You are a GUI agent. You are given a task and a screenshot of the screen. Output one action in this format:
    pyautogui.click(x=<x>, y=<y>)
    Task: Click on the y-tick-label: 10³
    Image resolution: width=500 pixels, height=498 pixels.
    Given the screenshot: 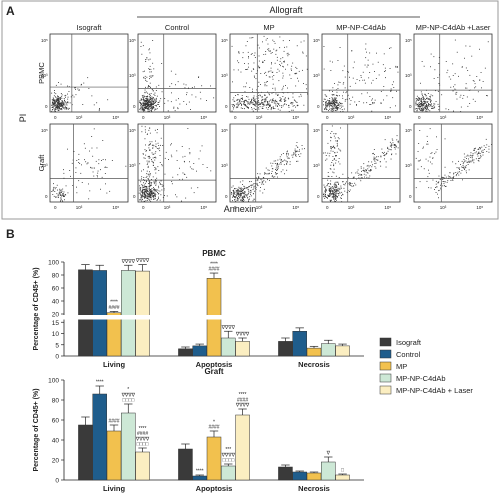 What is the action you would take?
    pyautogui.click(x=316, y=75)
    